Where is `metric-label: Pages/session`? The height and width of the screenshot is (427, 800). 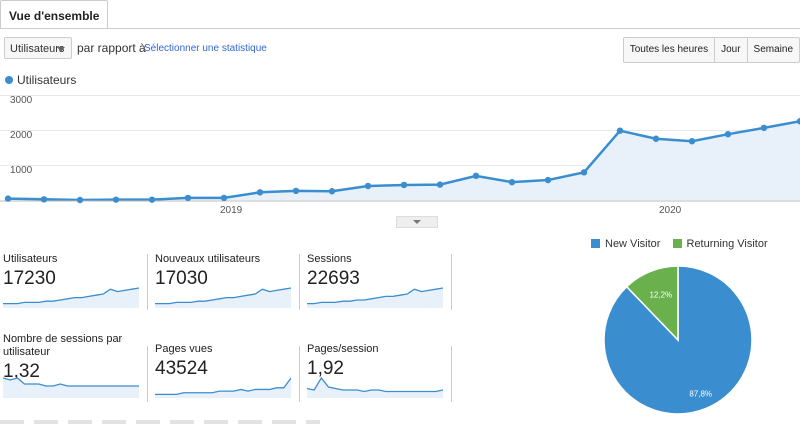 metric-label: Pages/session is located at coordinates (343, 349).